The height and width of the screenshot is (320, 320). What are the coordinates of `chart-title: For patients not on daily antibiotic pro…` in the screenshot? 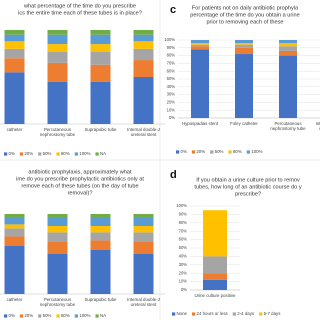 It's located at (245, 8).